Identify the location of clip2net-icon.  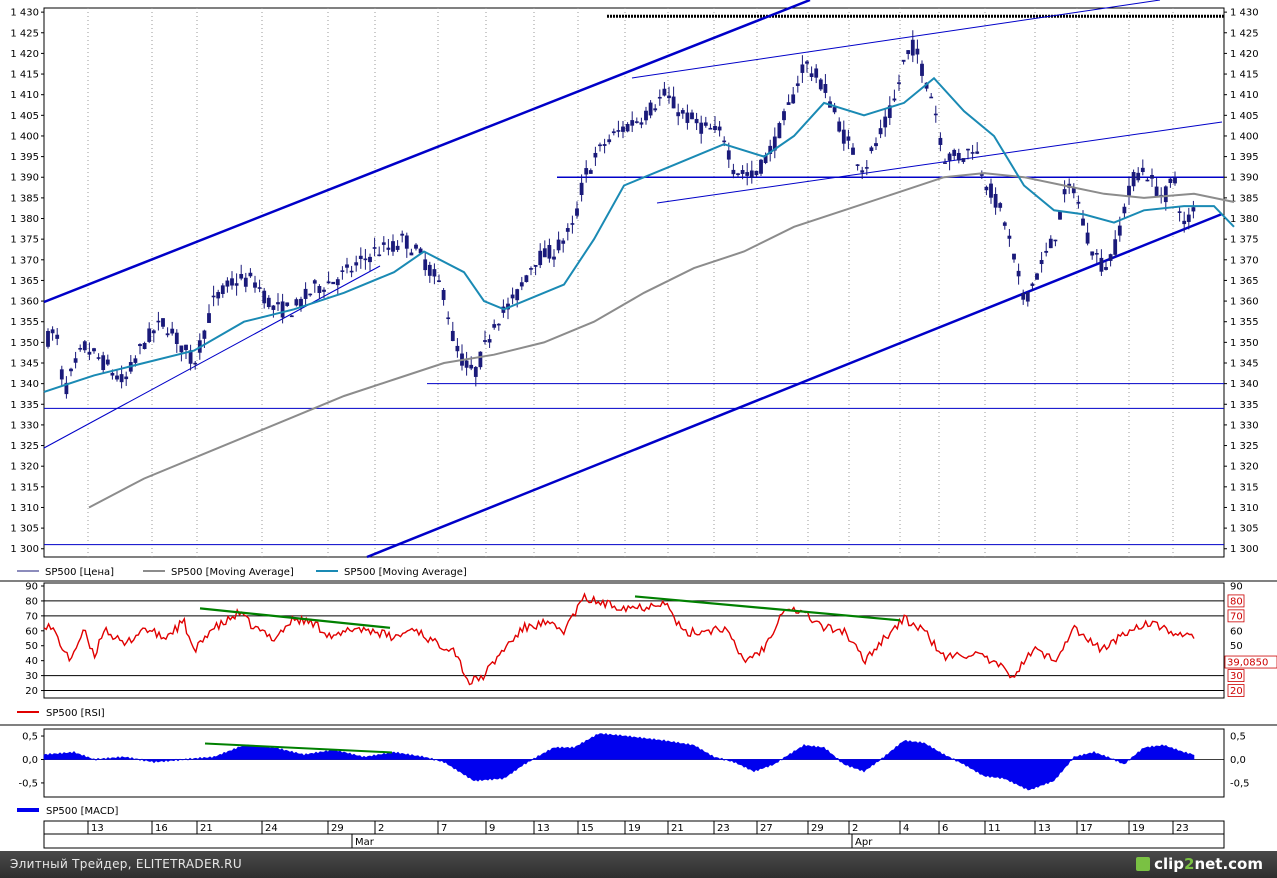
(1143, 864).